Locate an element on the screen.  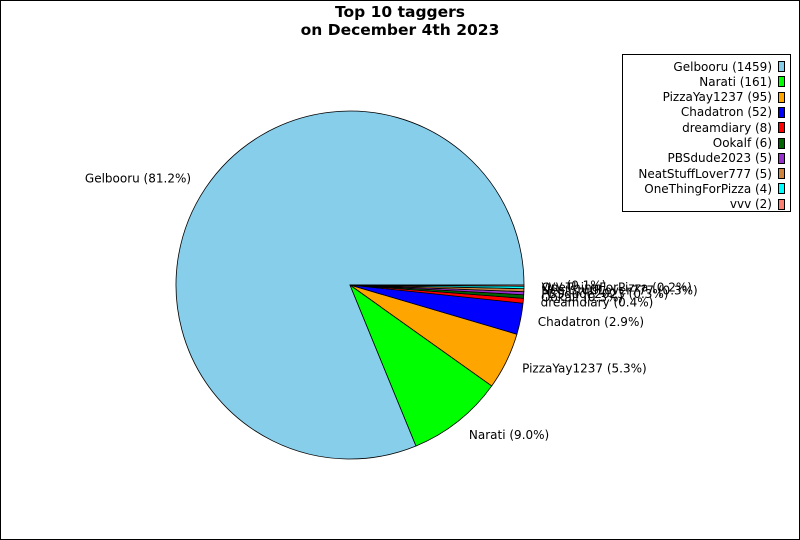
legend-item-neatstufflover777: NeatStuffLover777 (5) is located at coordinates (711, 173).